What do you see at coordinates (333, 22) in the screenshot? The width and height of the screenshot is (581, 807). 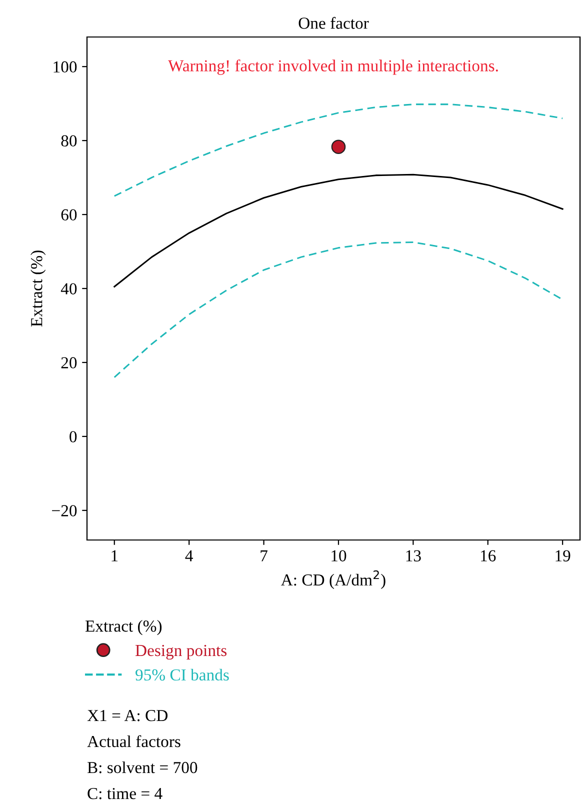 I see `chart-title: One factor` at bounding box center [333, 22].